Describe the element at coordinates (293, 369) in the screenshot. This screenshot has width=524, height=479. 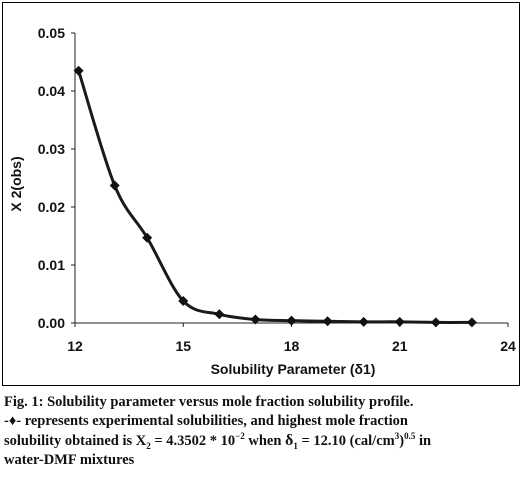
I see `x-axis-label: Solubility Parameter (δ1)` at that location.